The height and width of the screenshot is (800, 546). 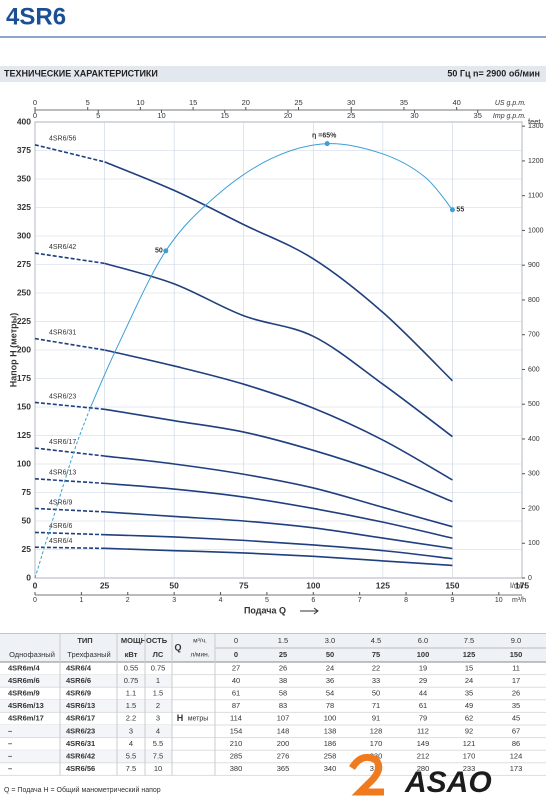 What do you see at coordinates (330, 705) in the screenshot?
I see `table-cell: 78` at bounding box center [330, 705].